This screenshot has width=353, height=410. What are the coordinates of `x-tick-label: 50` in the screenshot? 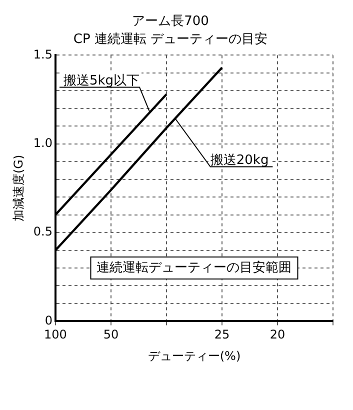 It's located at (111, 335).